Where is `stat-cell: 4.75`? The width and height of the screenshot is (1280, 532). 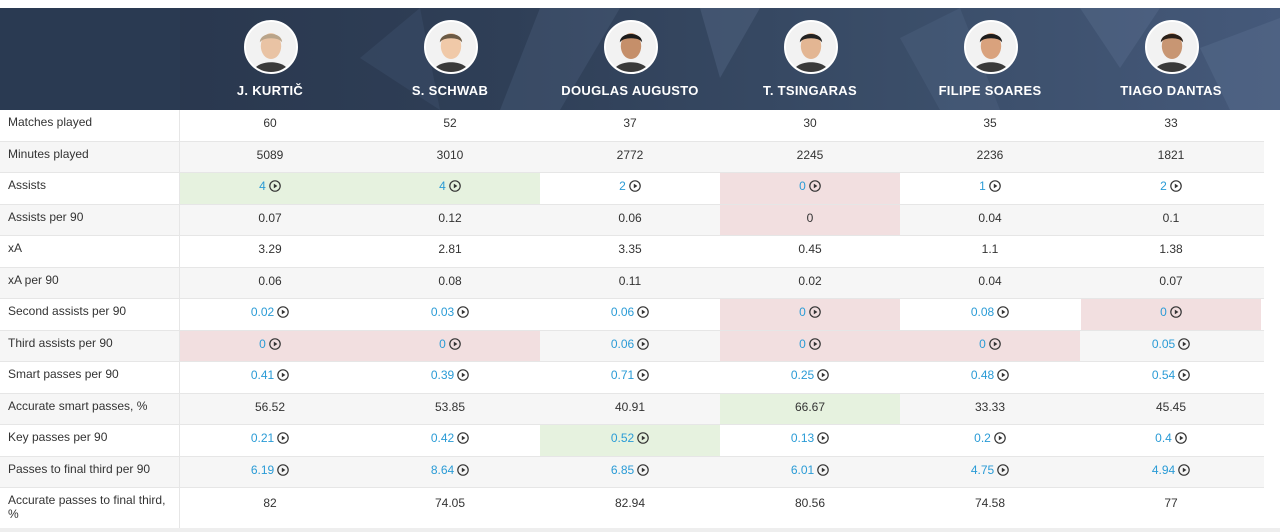
stat-cell: 4.75 is located at coordinates (990, 472).